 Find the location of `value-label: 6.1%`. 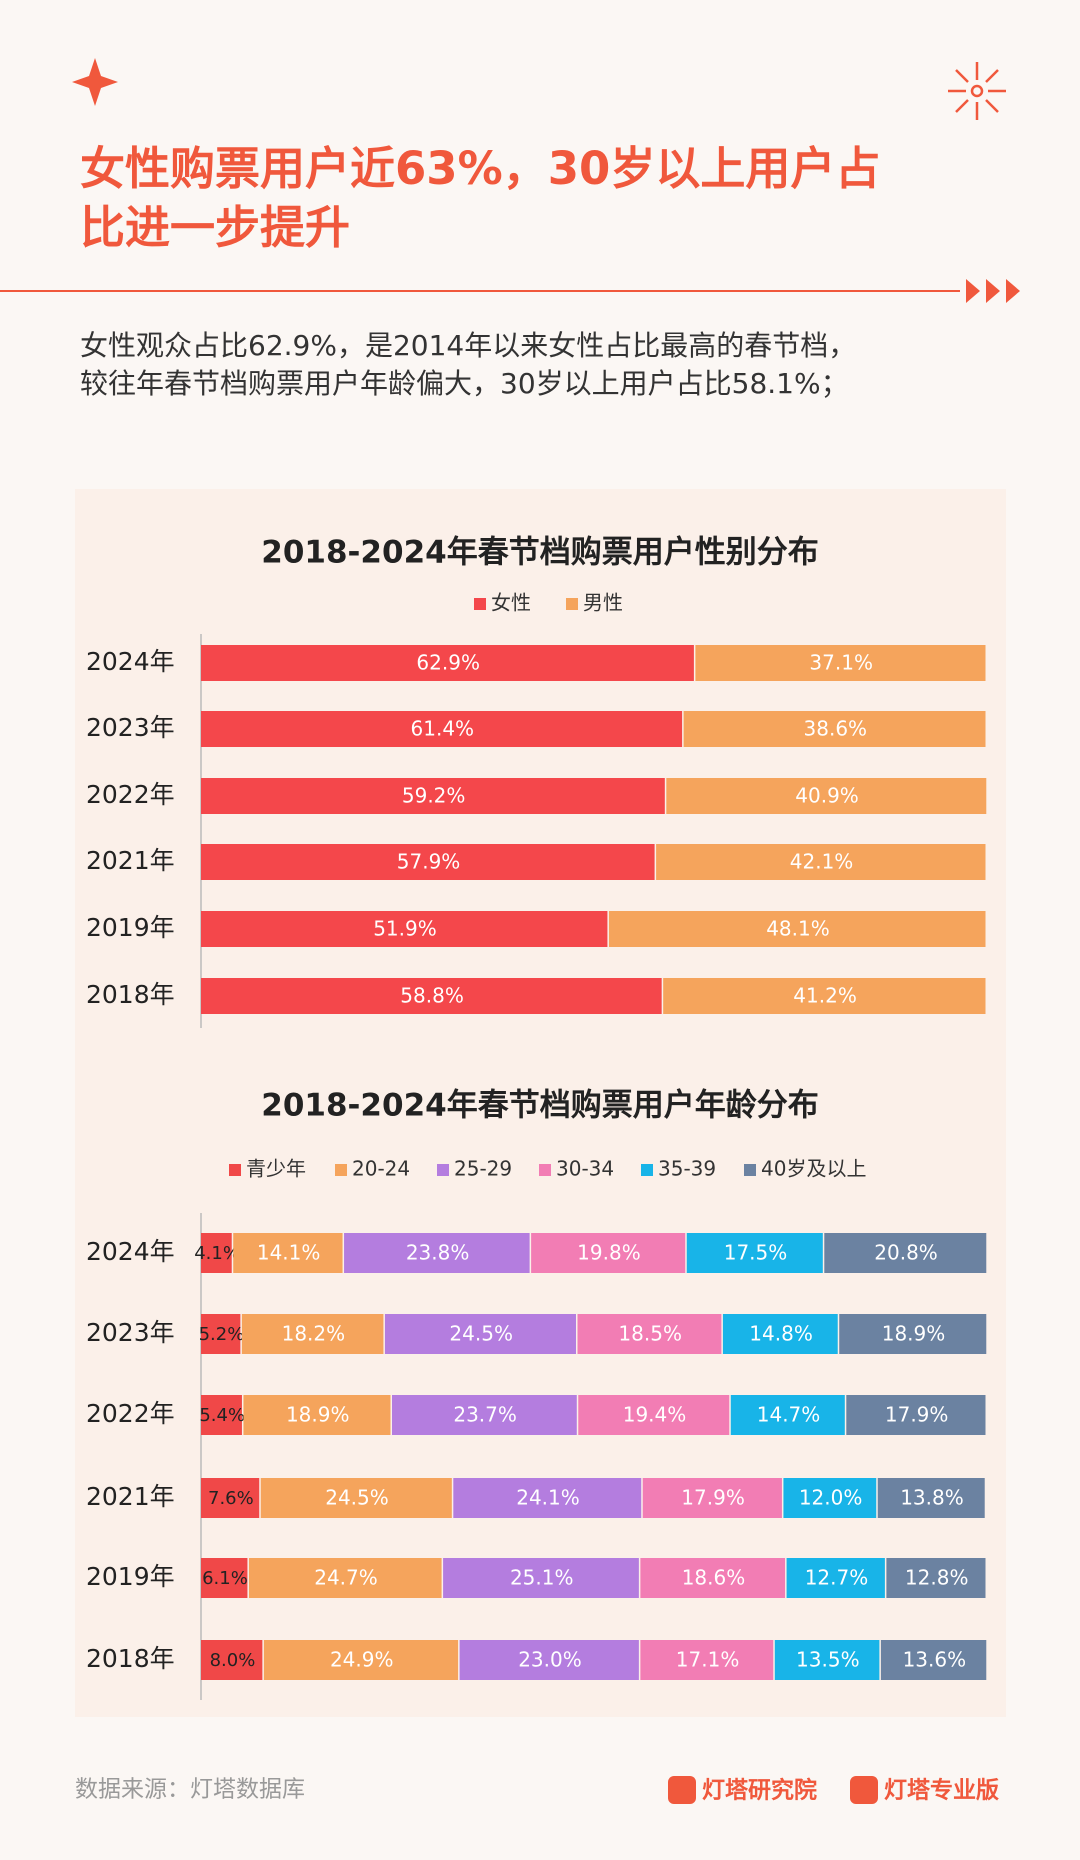

value-label: 6.1% is located at coordinates (225, 1578).